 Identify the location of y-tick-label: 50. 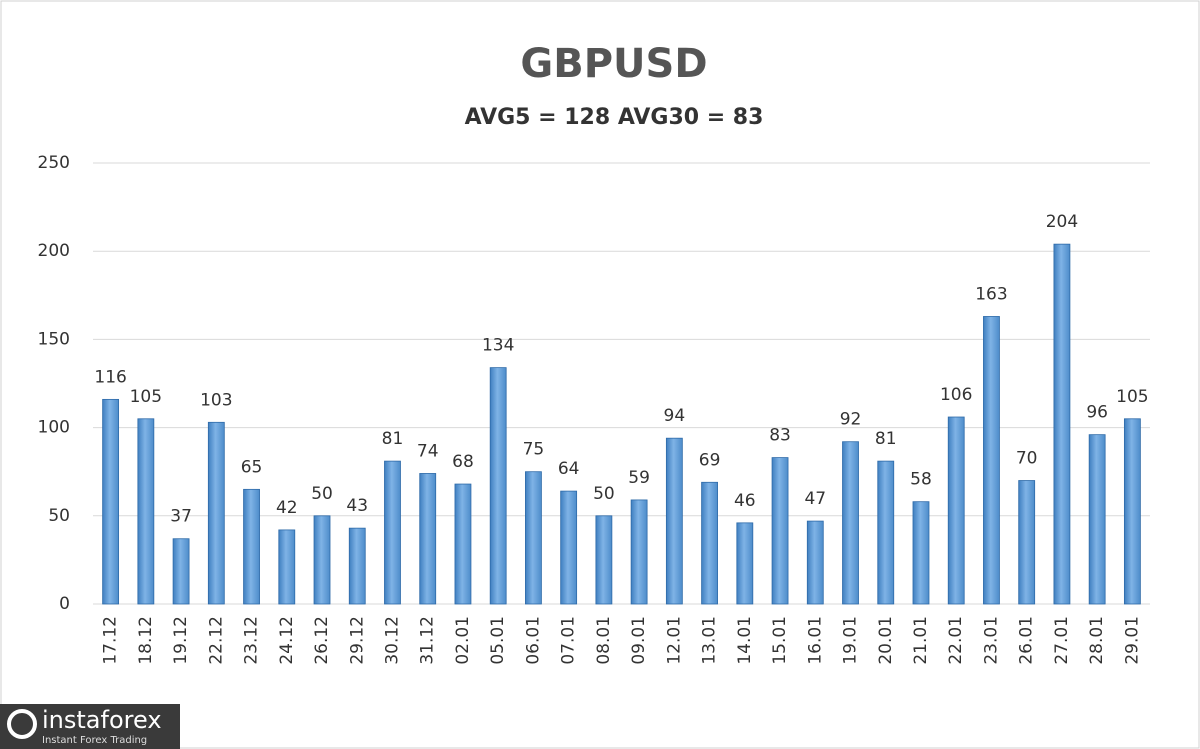
(59, 516).